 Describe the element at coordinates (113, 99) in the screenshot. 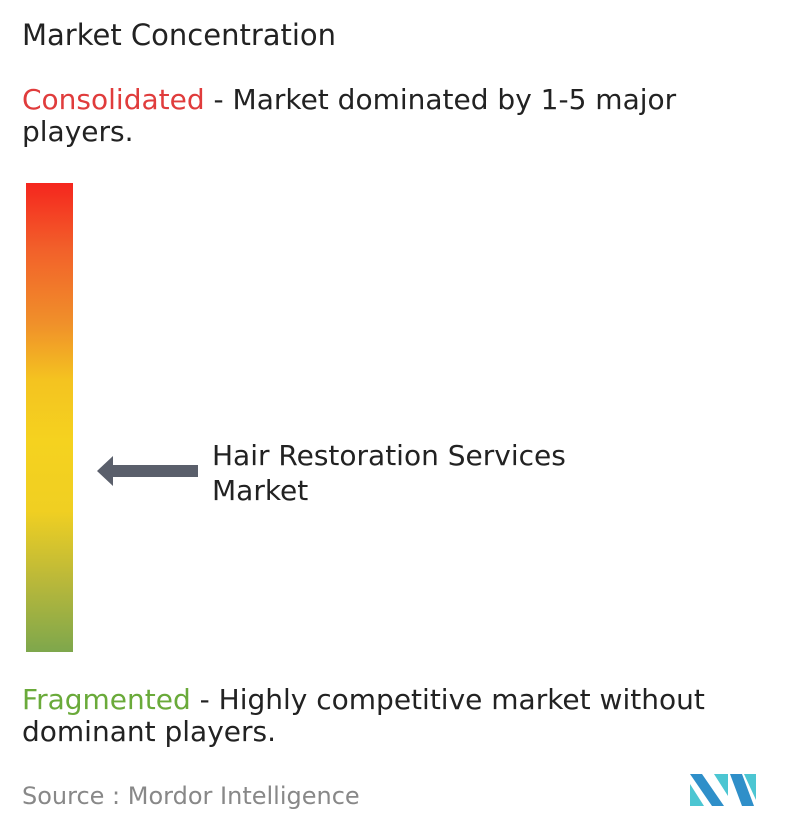

I see `consolidated-label: Consolidated` at that location.